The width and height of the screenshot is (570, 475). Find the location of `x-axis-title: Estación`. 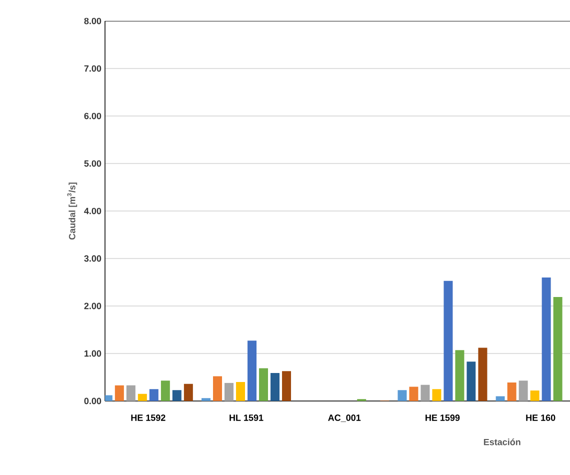

x-axis-title: Estación is located at coordinates (502, 442).